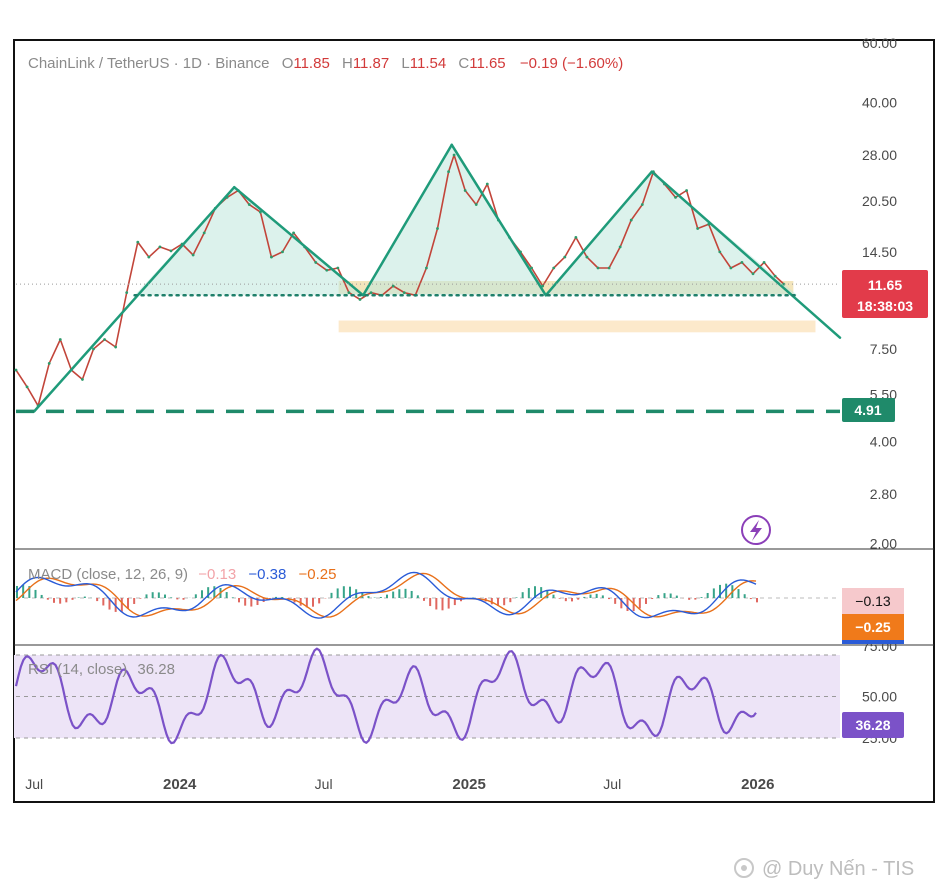 This screenshot has width=948, height=894. Describe the element at coordinates (347, 63) in the screenshot. I see `high-label: H` at that location.